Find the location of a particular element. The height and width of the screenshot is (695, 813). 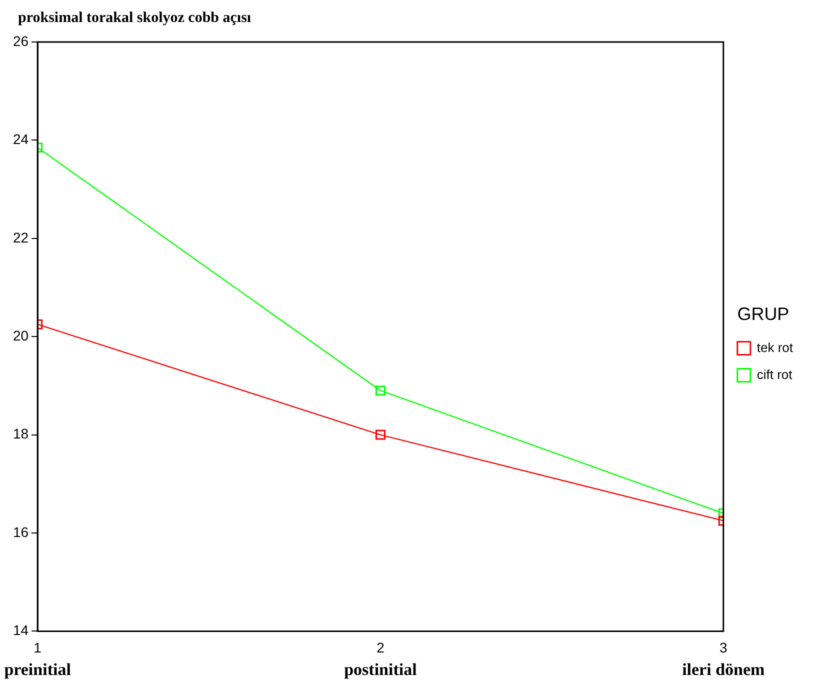

y-tick-label: 16 is located at coordinates (20, 532).